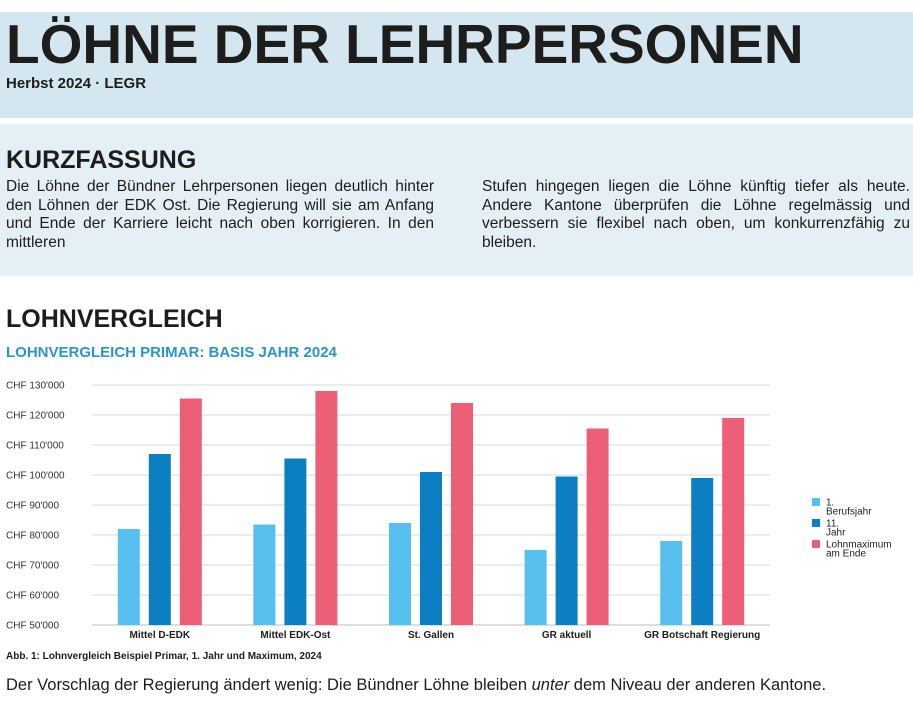 The image size is (913, 720). I want to click on header-band, so click(456, 65).